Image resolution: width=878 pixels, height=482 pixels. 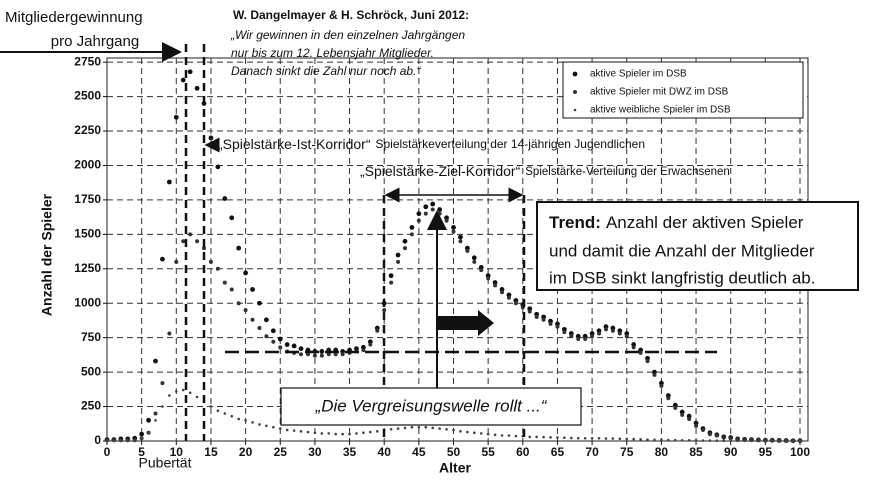 What do you see at coordinates (705, 222) in the screenshot?
I see `trend-line: Anzahl der aktiven Spieler` at bounding box center [705, 222].